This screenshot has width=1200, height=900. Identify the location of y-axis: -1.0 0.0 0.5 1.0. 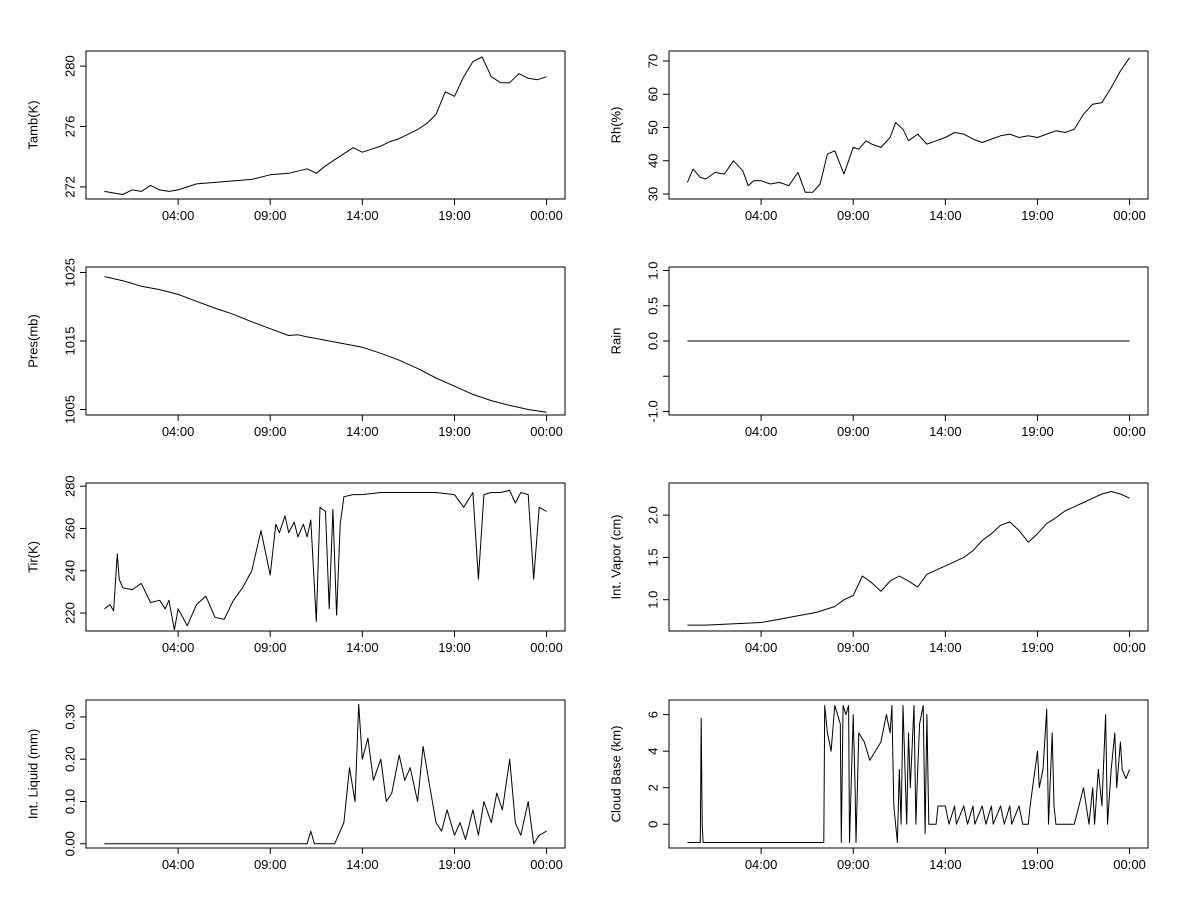
(657, 342).